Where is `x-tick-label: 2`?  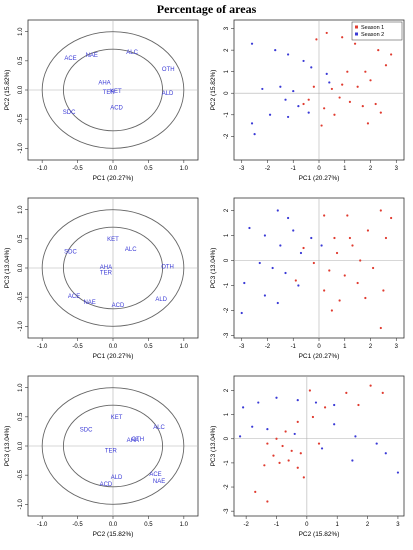
x-tick-label: 2 is located at coordinates (368, 525).